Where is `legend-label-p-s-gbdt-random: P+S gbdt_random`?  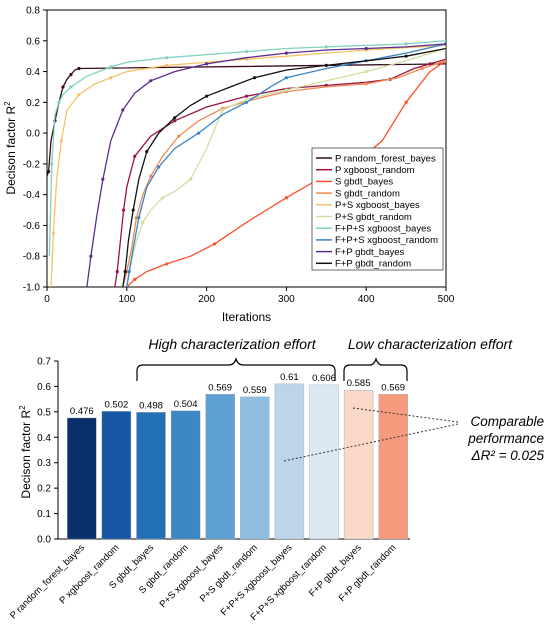
legend-label-p-s-gbdt-random: P+S gbdt_random is located at coordinates (373, 217).